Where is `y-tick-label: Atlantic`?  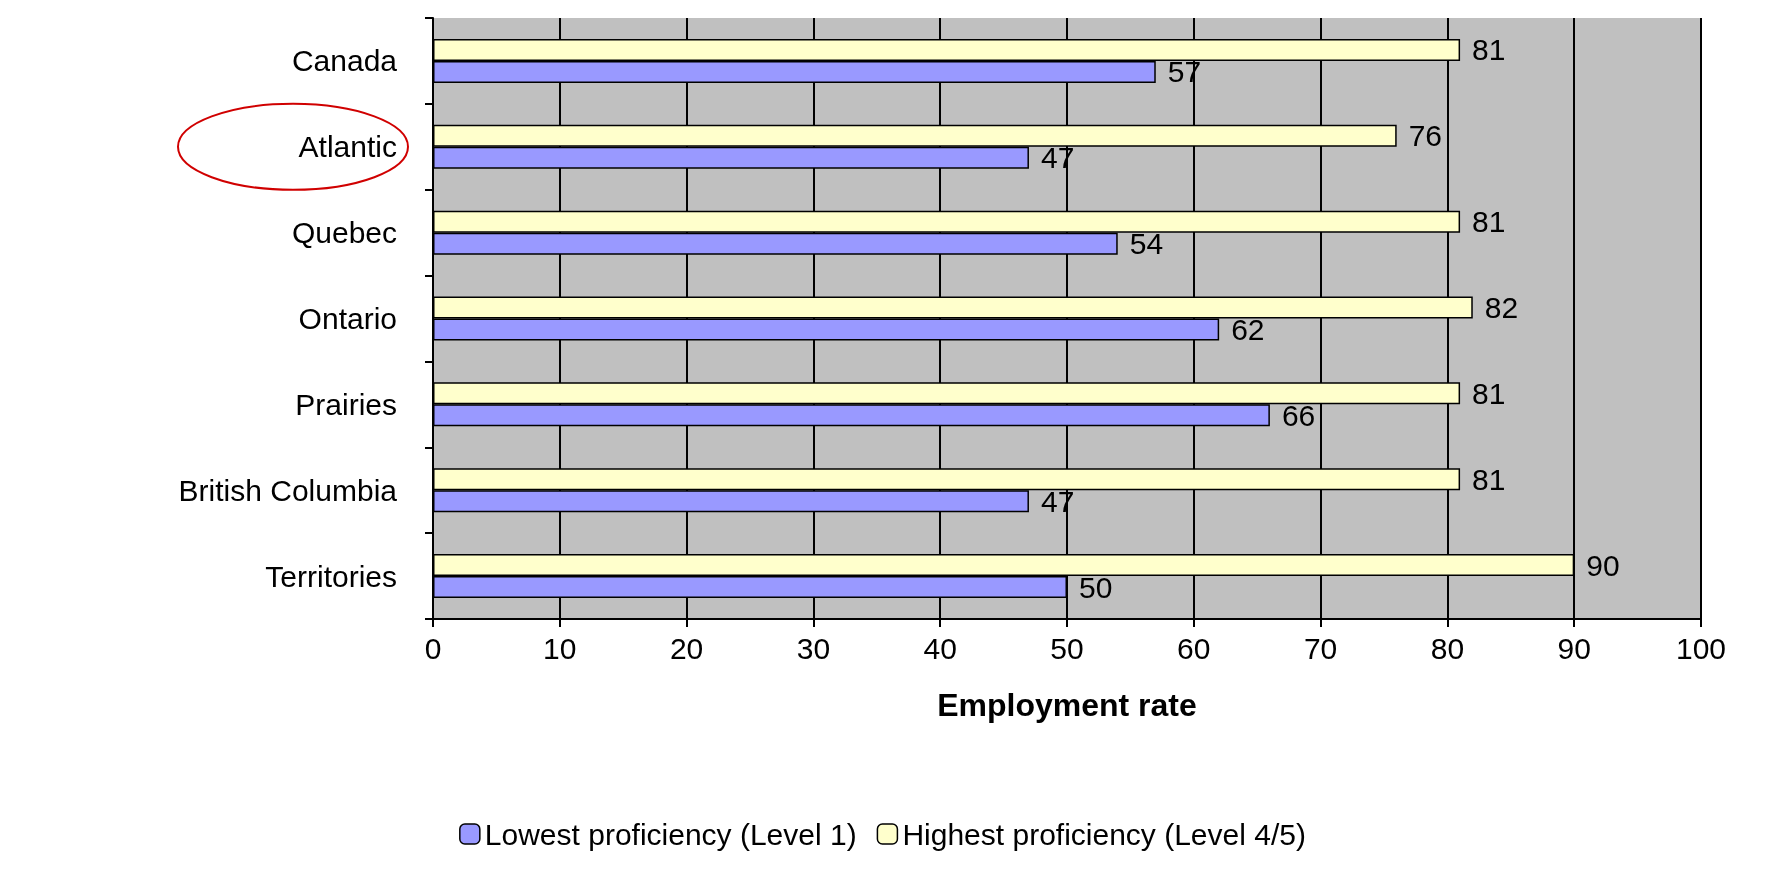
y-tick-label: Atlantic is located at coordinates (347, 147).